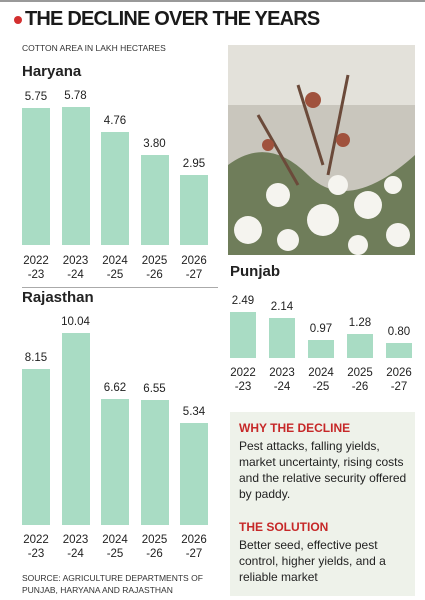 Image resolution: width=425 pixels, height=600 pixels. I want to click on value-label: 5.75, so click(36, 97).